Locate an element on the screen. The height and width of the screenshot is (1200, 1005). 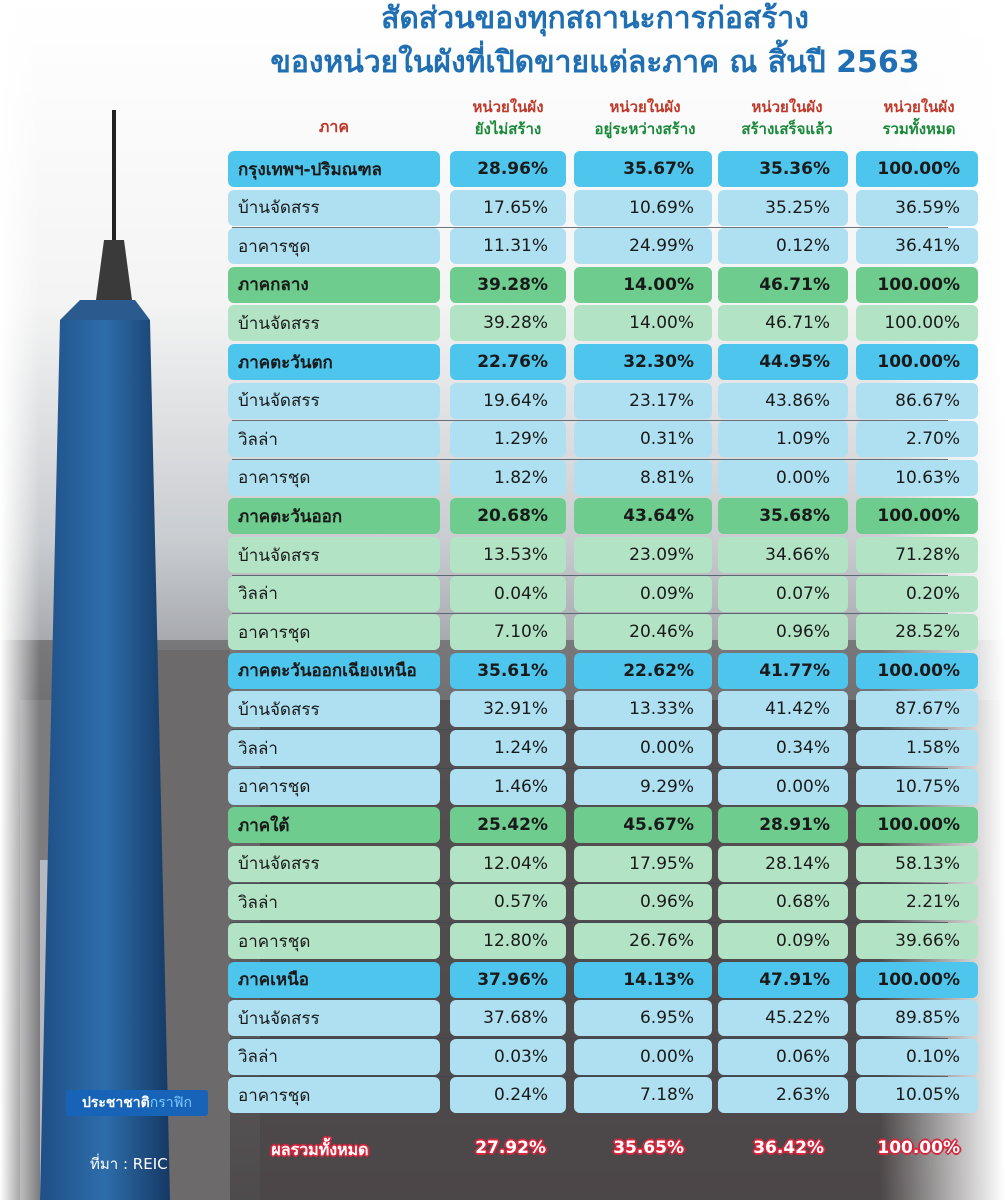
brand-logo: ประชาชาติ กราฟิก is located at coordinates (137, 1103).